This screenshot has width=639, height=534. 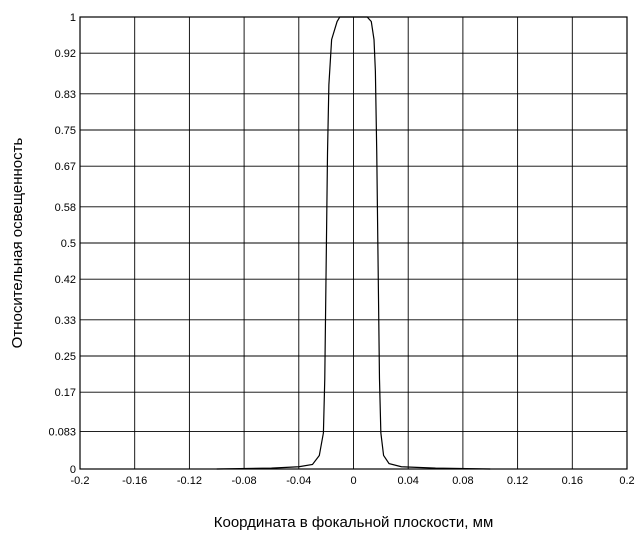 What do you see at coordinates (68, 244) in the screenshot?
I see `y-tick-label: 0.5` at bounding box center [68, 244].